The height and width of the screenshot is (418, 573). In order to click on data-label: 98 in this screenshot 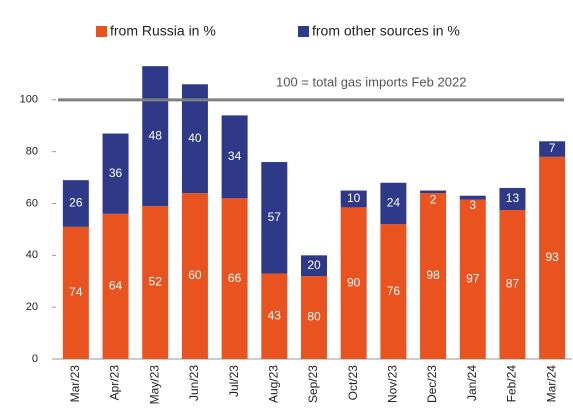, I will do `click(433, 275)`.